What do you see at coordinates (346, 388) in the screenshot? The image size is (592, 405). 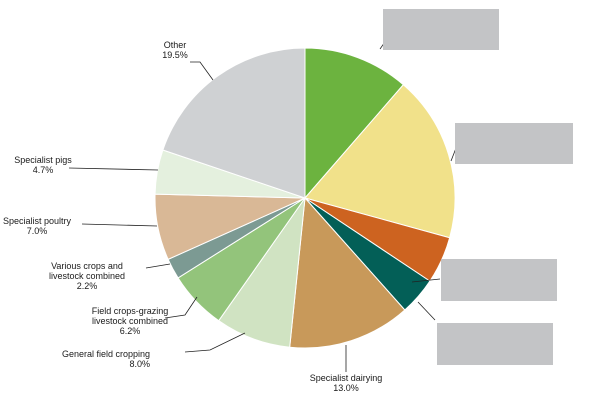 I see `value-label-specialist-dairying: 13.0%` at bounding box center [346, 388].